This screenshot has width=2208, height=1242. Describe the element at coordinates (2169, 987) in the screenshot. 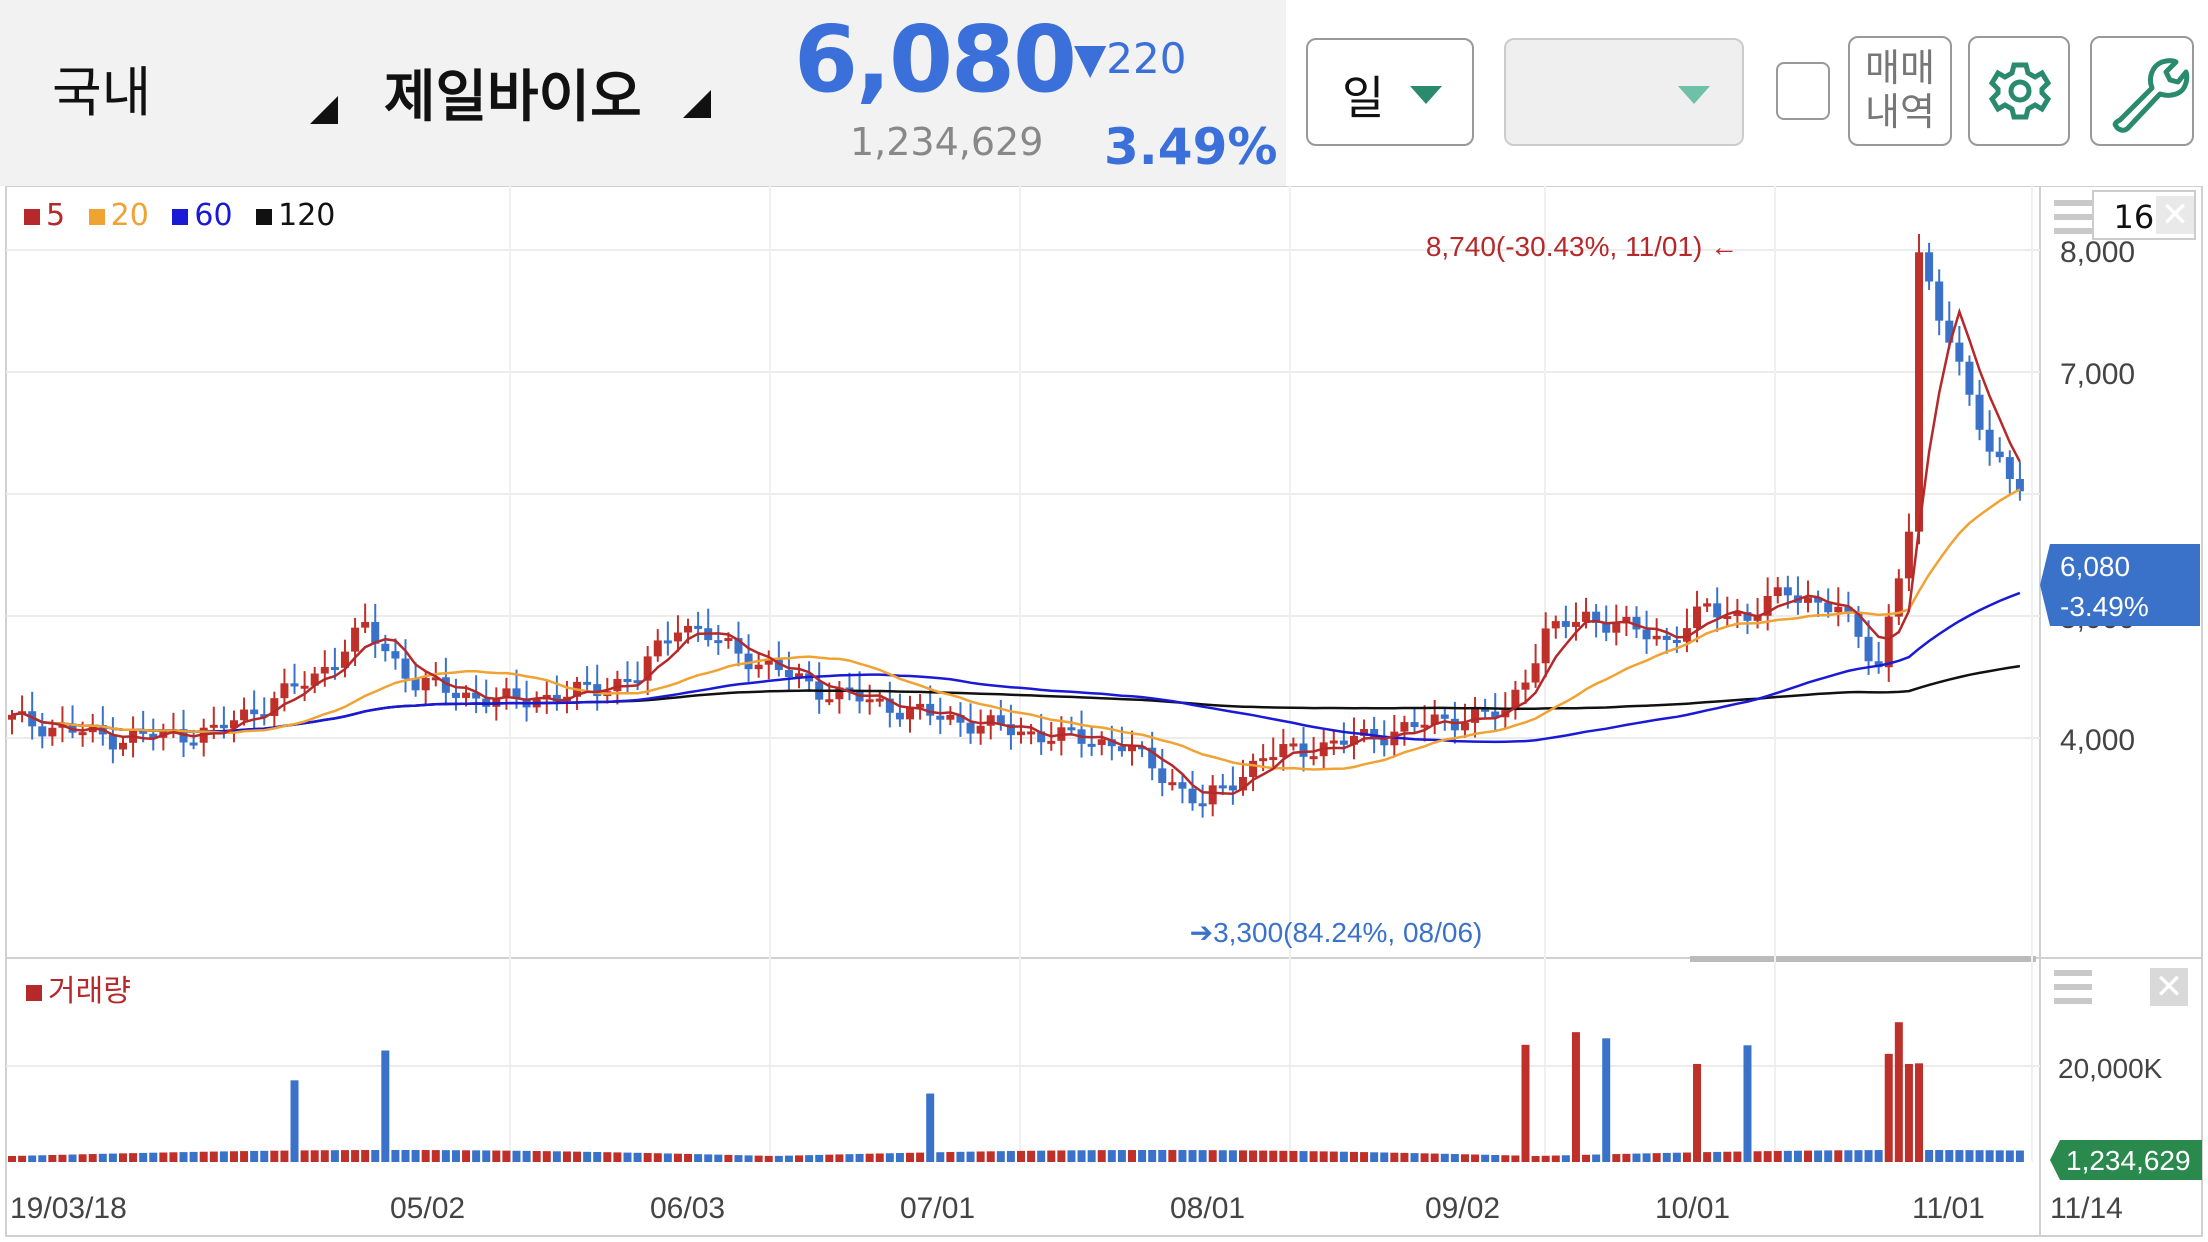

I see `volume-close-icon: ✕` at that location.